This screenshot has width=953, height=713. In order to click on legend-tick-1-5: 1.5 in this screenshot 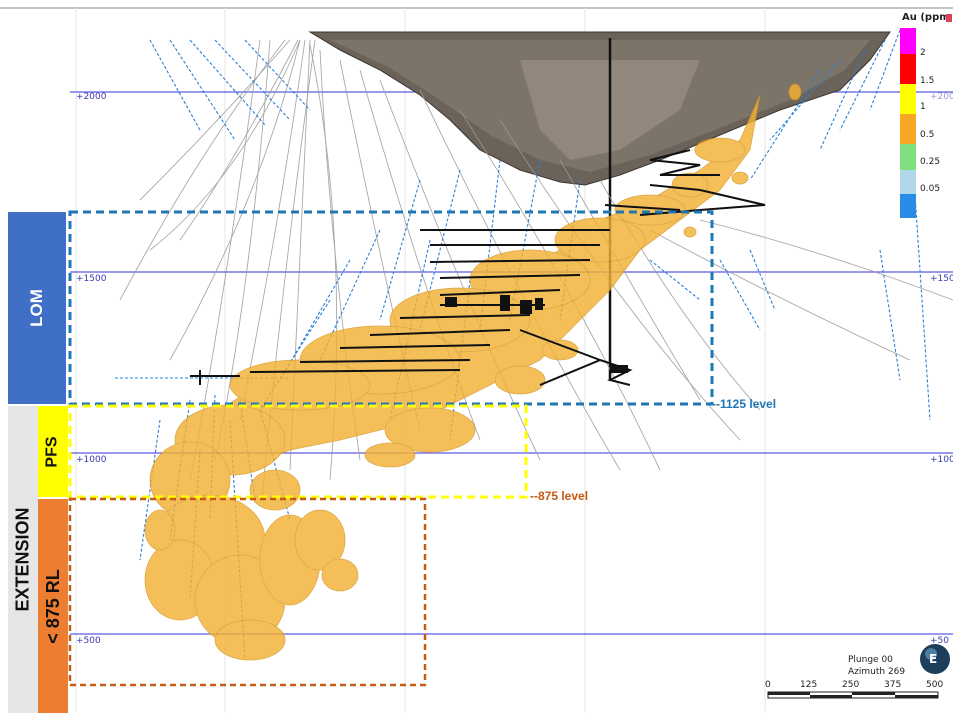, I will do `click(927, 81)`.